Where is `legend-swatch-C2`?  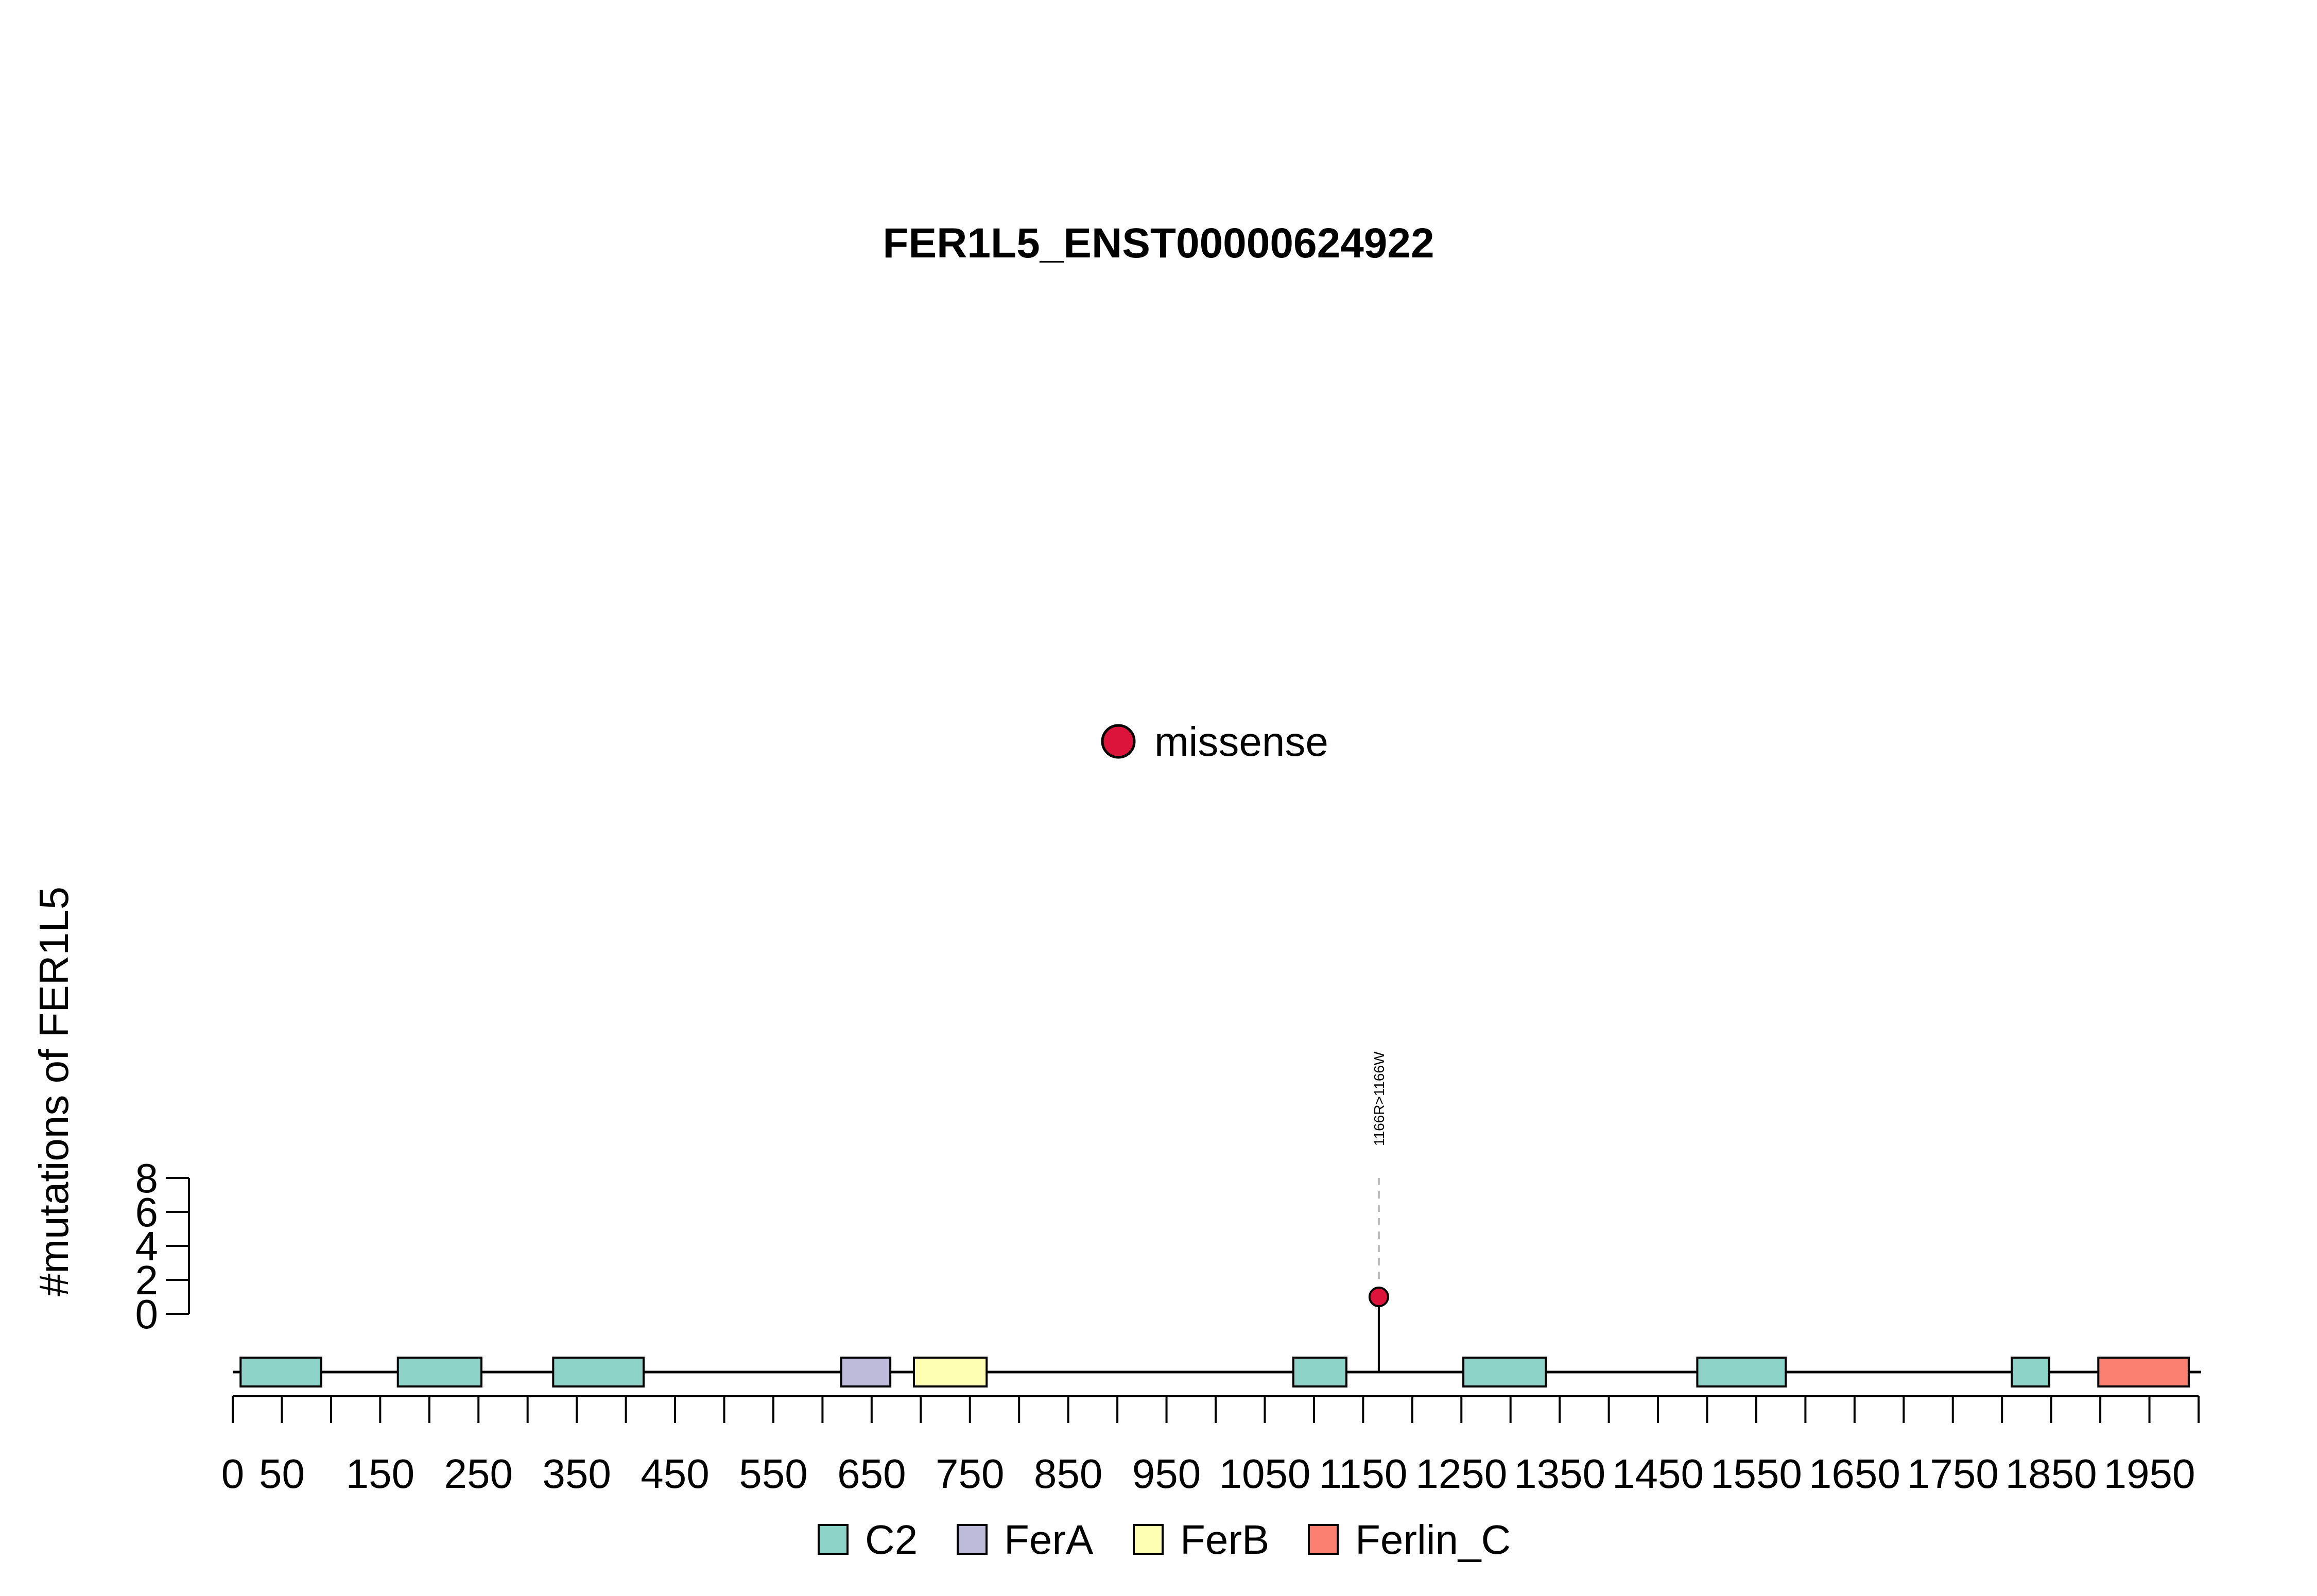
legend-swatch-C2 is located at coordinates (833, 1539).